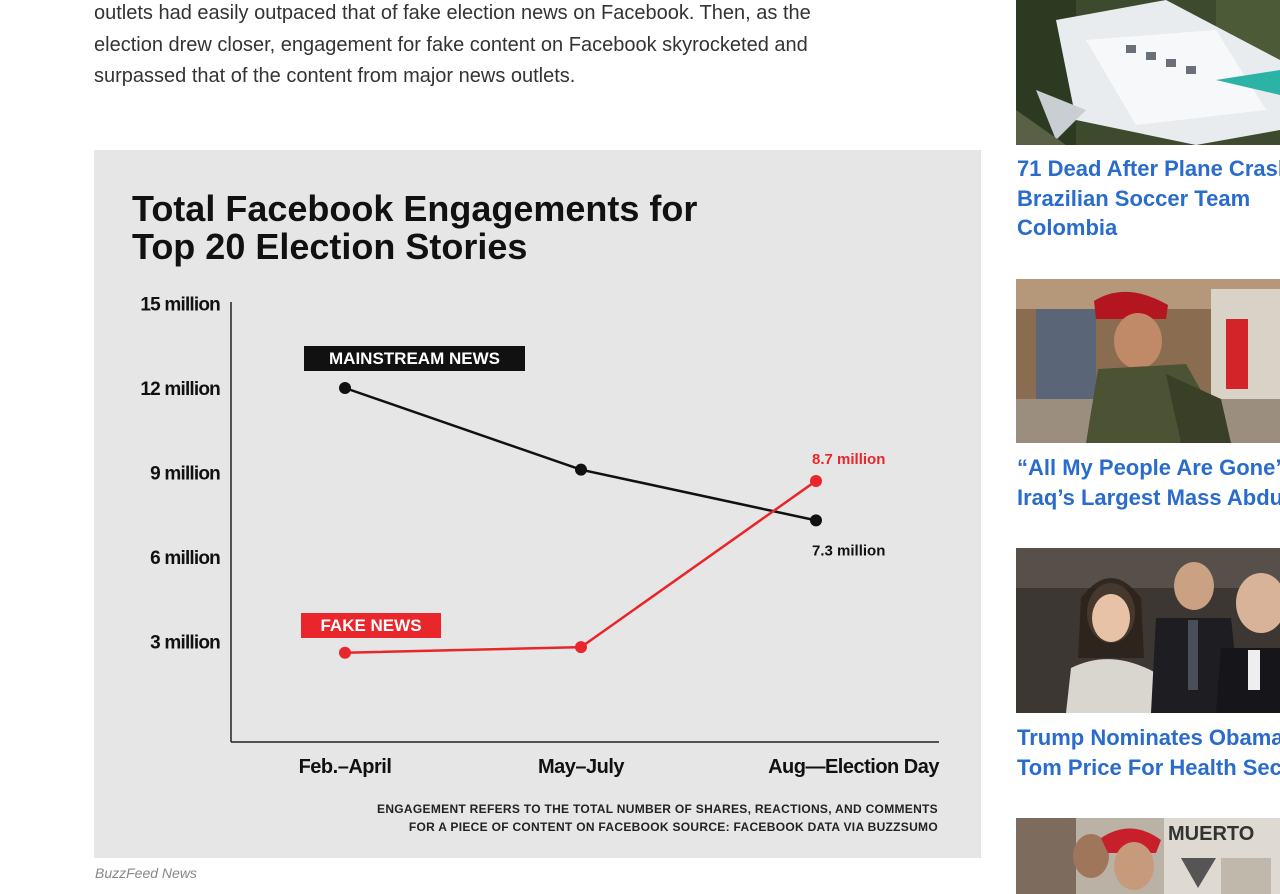 The image size is (1280, 894). What do you see at coordinates (1211, 834) in the screenshot?
I see `svg-text: MUERTO` at bounding box center [1211, 834].